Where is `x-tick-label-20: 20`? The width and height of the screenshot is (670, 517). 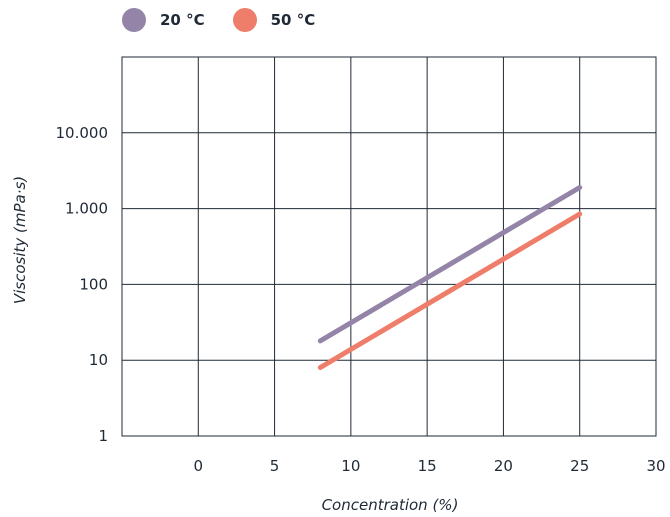
x-tick-label-20: 20 is located at coordinates (503, 466).